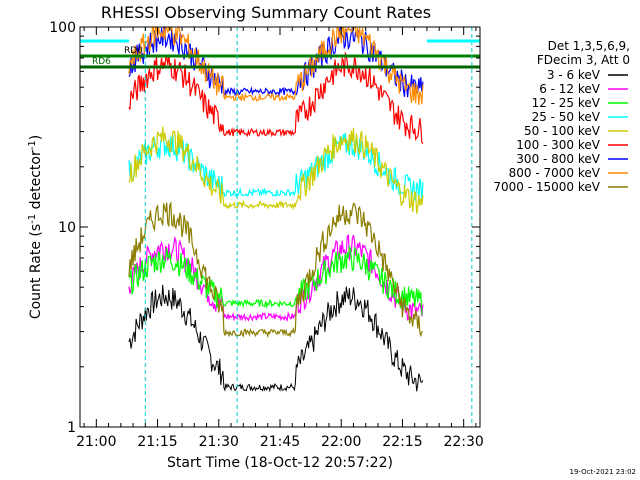 This screenshot has width=640, height=480. Describe the element at coordinates (463, 442) in the screenshot. I see `x-tick-label: 22:30` at that location.